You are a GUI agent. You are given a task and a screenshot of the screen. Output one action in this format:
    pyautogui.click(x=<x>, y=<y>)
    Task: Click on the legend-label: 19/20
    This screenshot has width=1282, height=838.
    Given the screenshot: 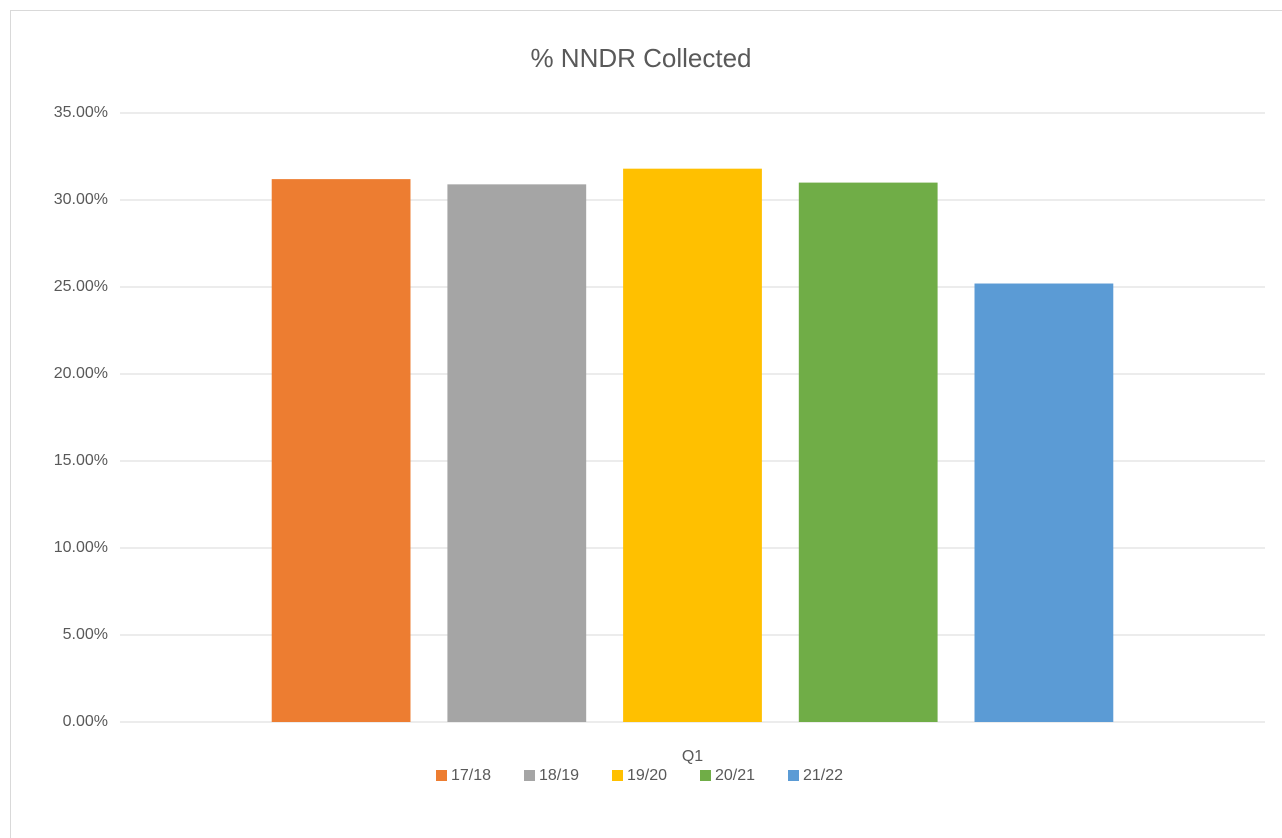 What is the action you would take?
    pyautogui.click(x=647, y=775)
    